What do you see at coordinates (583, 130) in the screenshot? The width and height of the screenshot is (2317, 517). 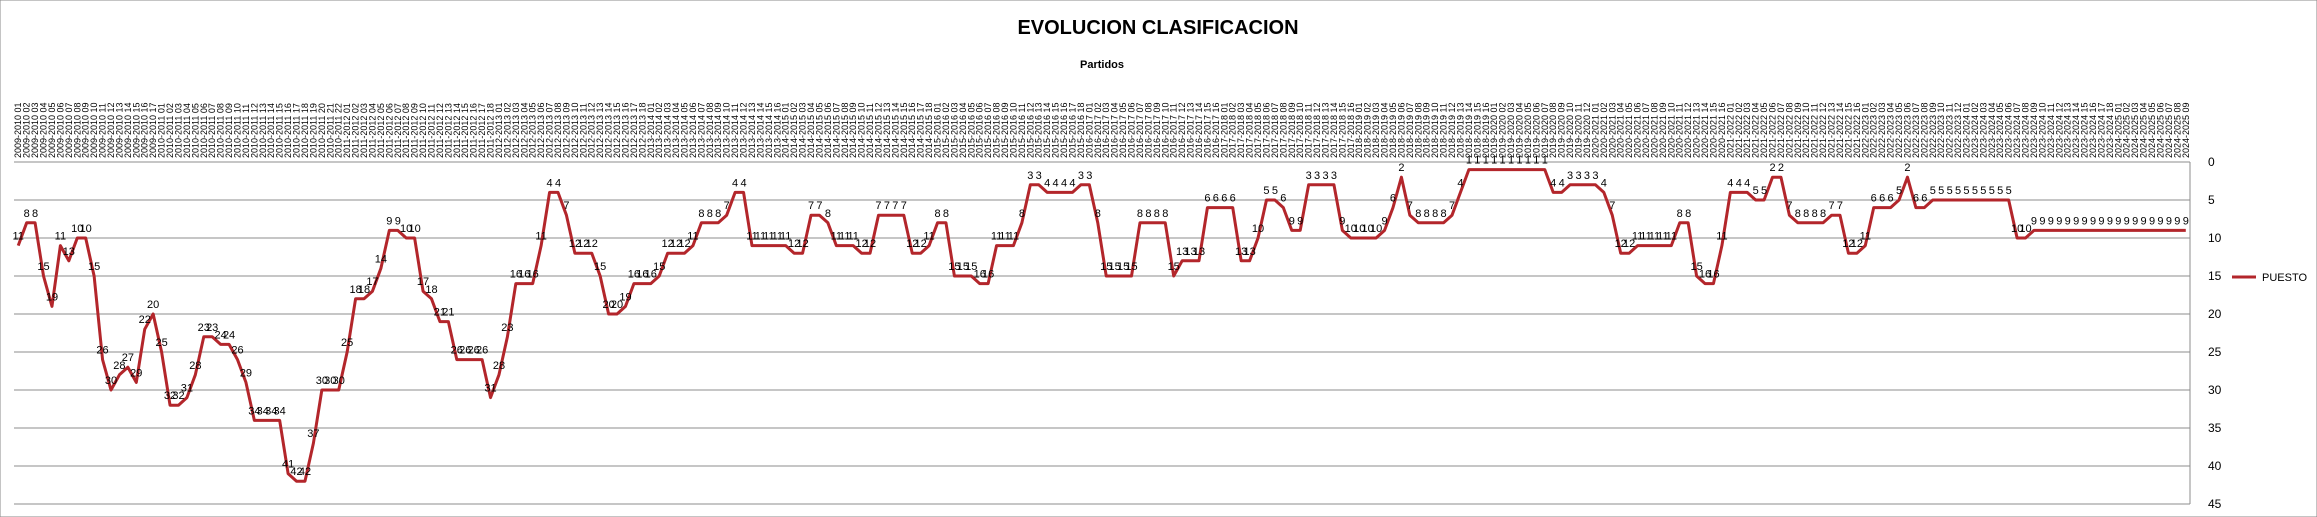 I see `x-tick-label: 2012-2013 11` at bounding box center [583, 130].